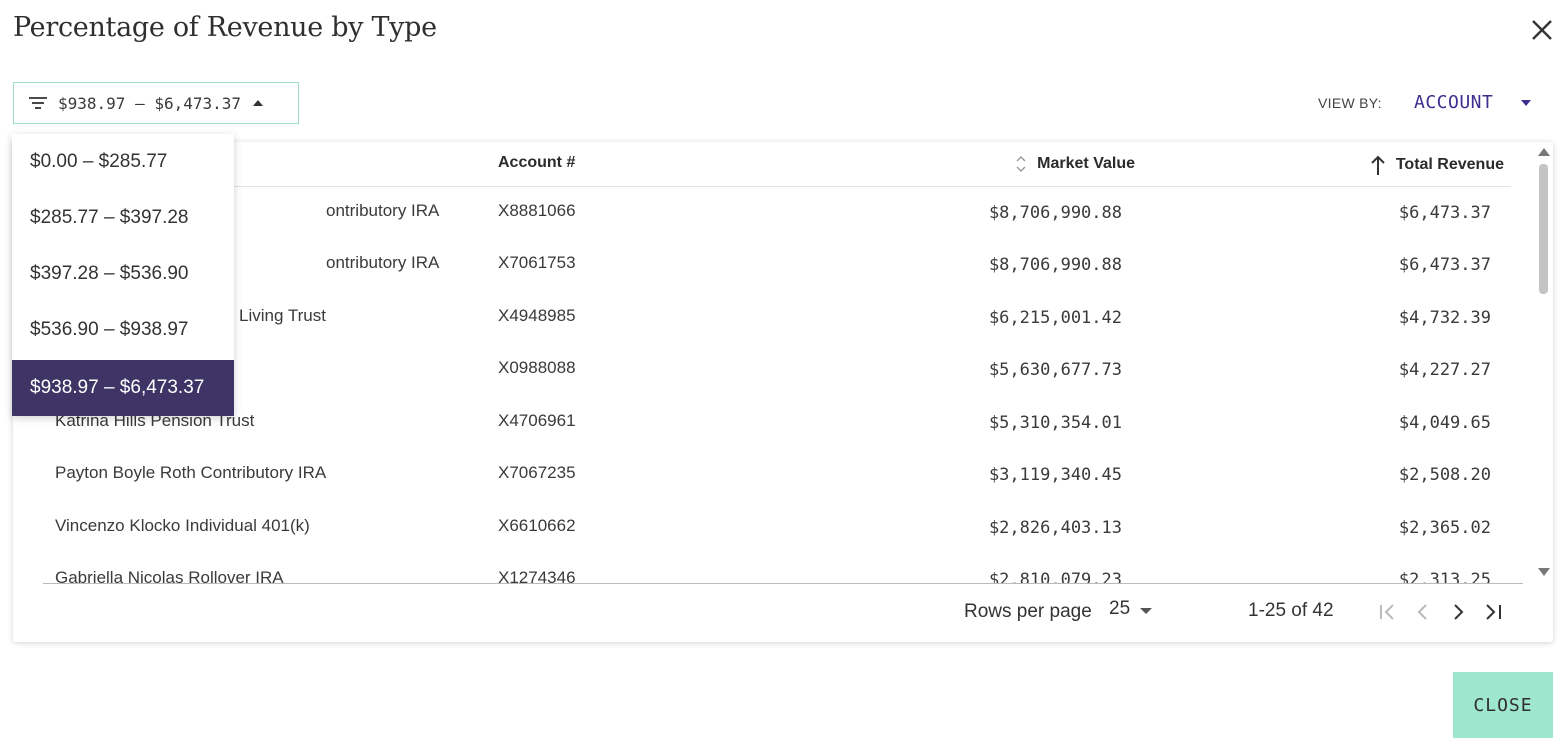  What do you see at coordinates (182, 525) in the screenshot?
I see `account-name: Vincenzo Klocko Individual 401(k)` at bounding box center [182, 525].